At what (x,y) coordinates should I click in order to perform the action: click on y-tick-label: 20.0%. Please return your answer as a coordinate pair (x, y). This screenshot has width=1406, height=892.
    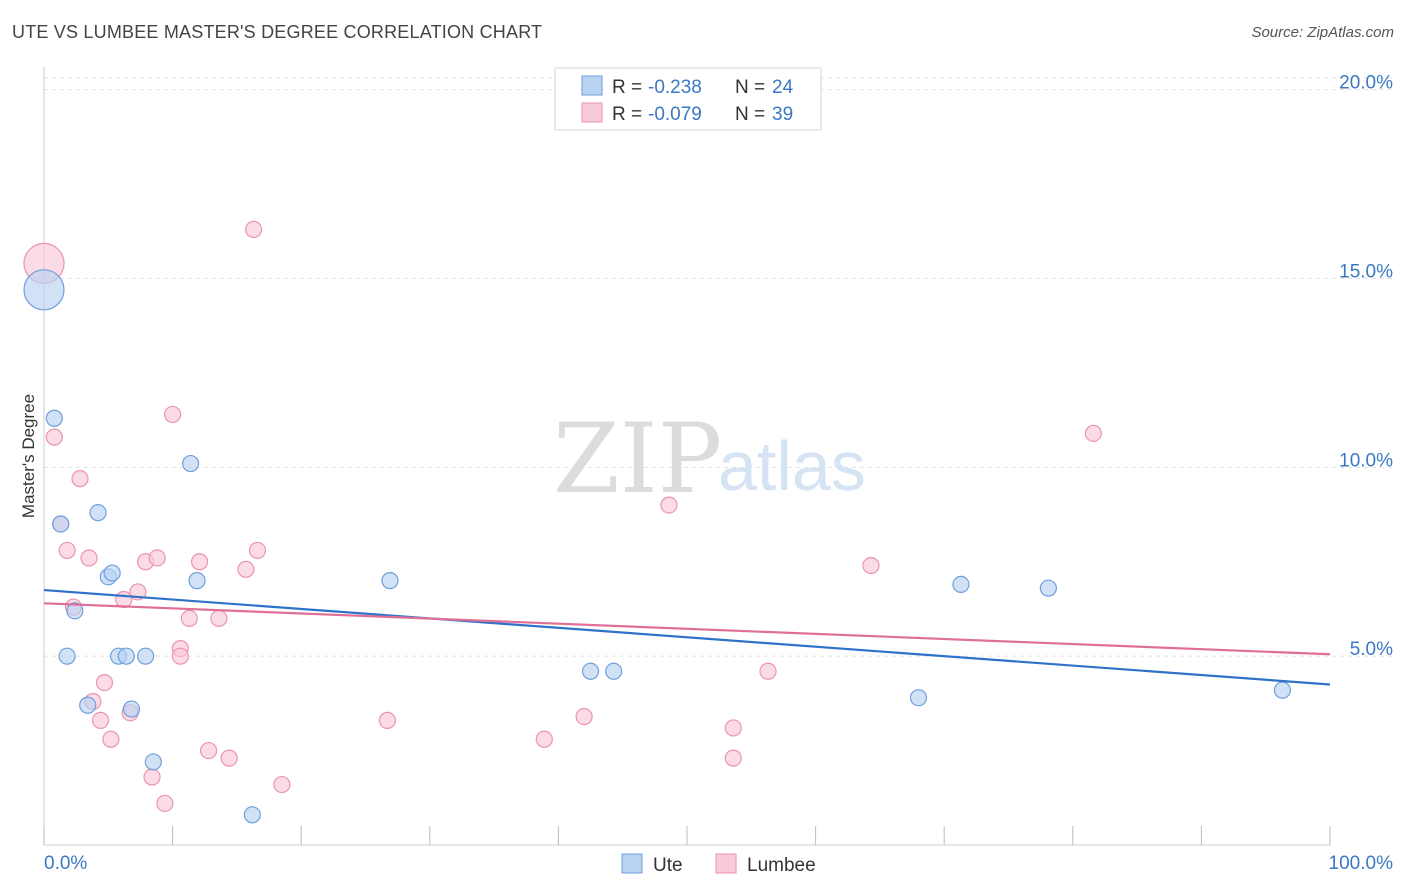
    Looking at the image, I should click on (1366, 83).